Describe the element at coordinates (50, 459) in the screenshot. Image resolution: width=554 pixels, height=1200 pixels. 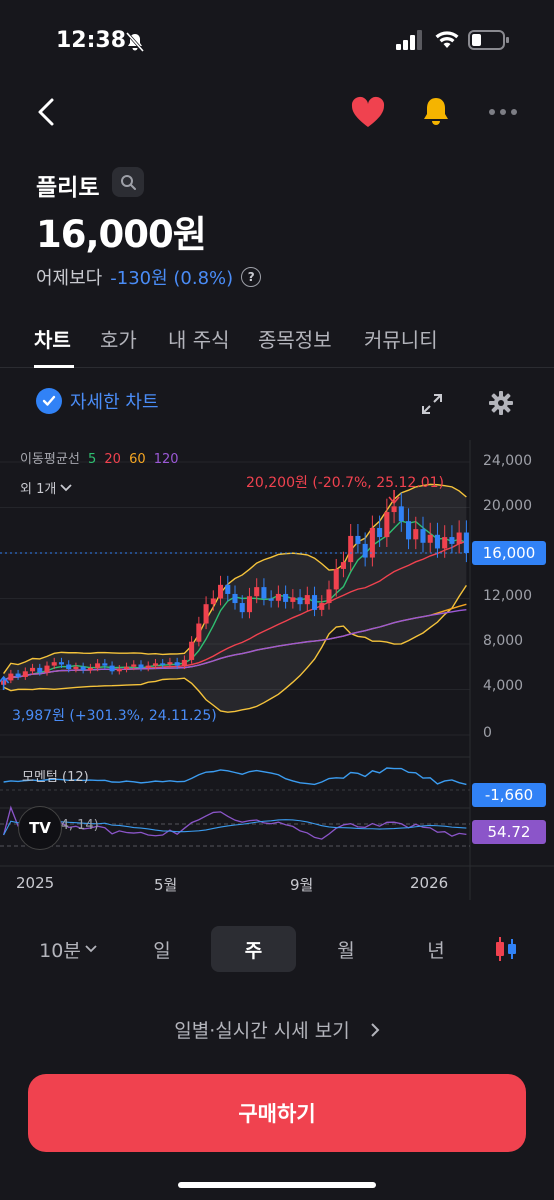
I see `ma-legend-title: 이동평균선` at that location.